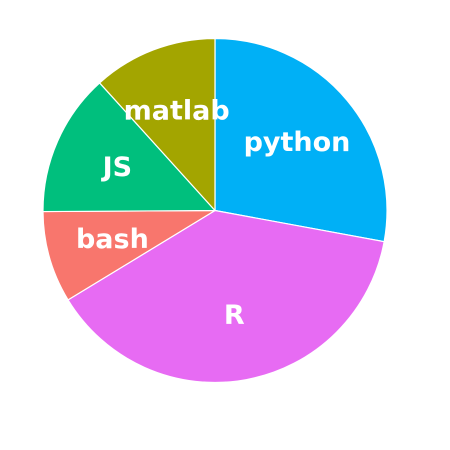 This screenshot has height=450, width=450. I want to click on slice-label-matlab: matlab, so click(177, 111).